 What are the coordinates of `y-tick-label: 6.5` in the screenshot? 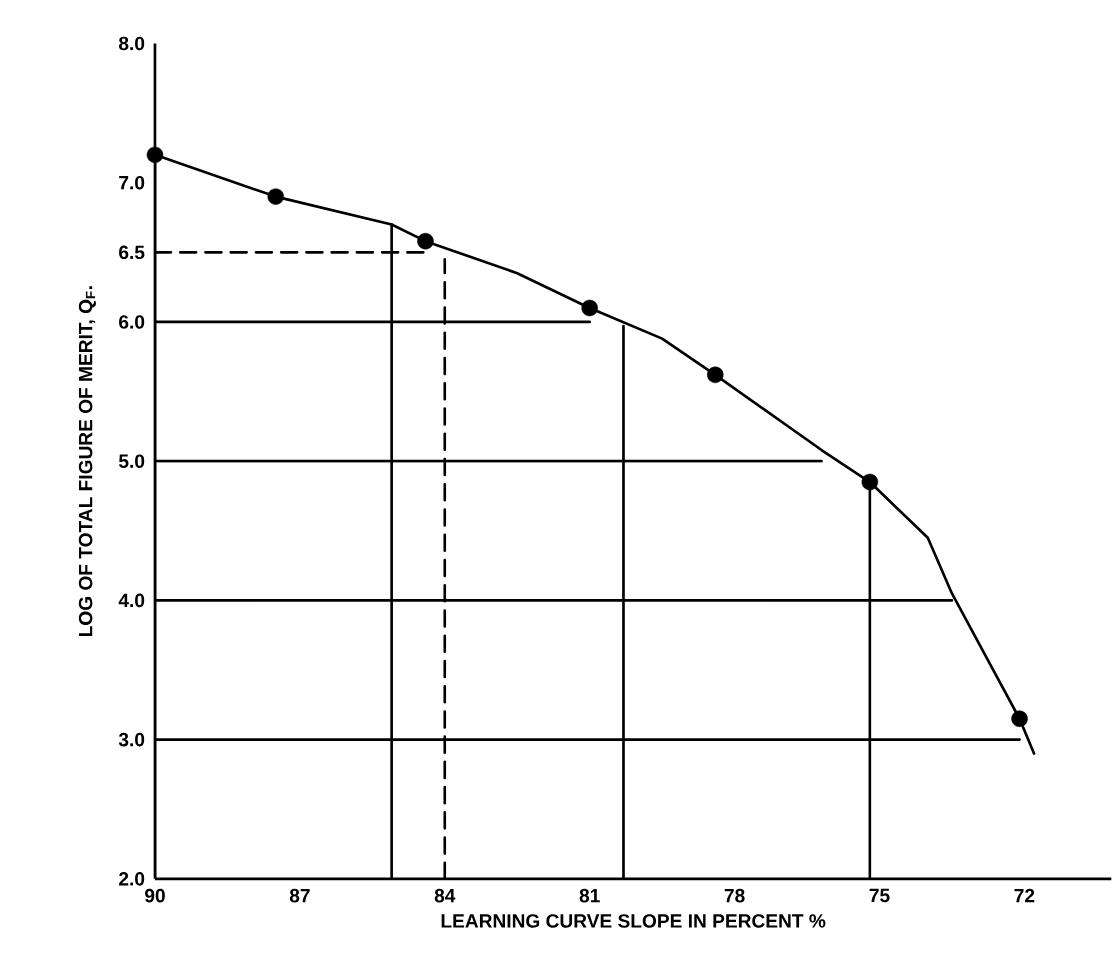 It's located at (132, 252).